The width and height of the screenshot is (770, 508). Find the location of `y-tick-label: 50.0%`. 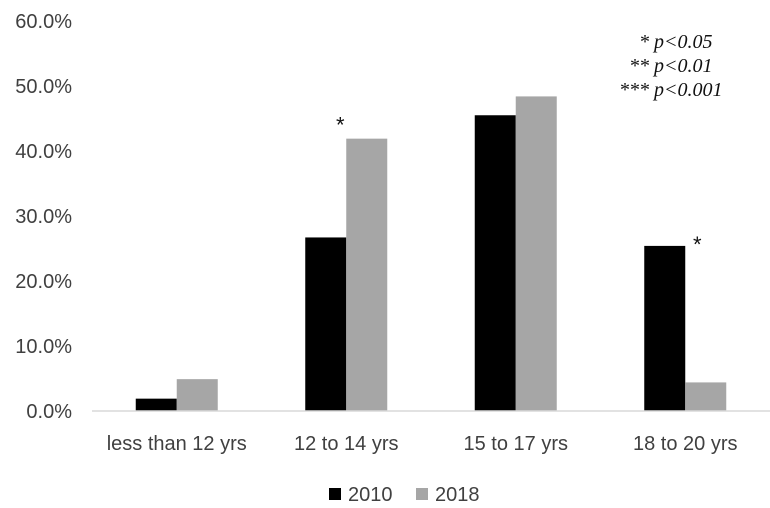

y-tick-label: 50.0% is located at coordinates (43, 87).